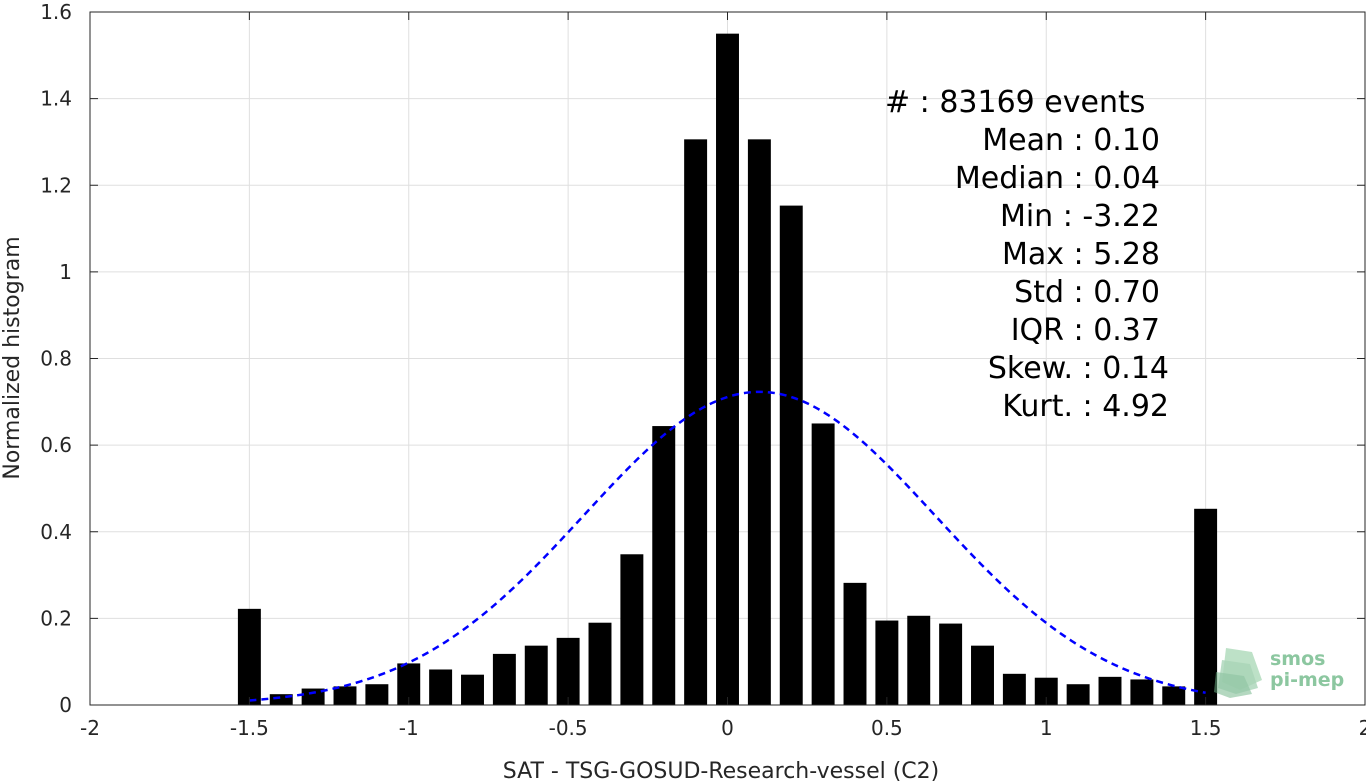  Describe the element at coordinates (1238, 673) in the screenshot. I see `logo-mark-icon` at that location.